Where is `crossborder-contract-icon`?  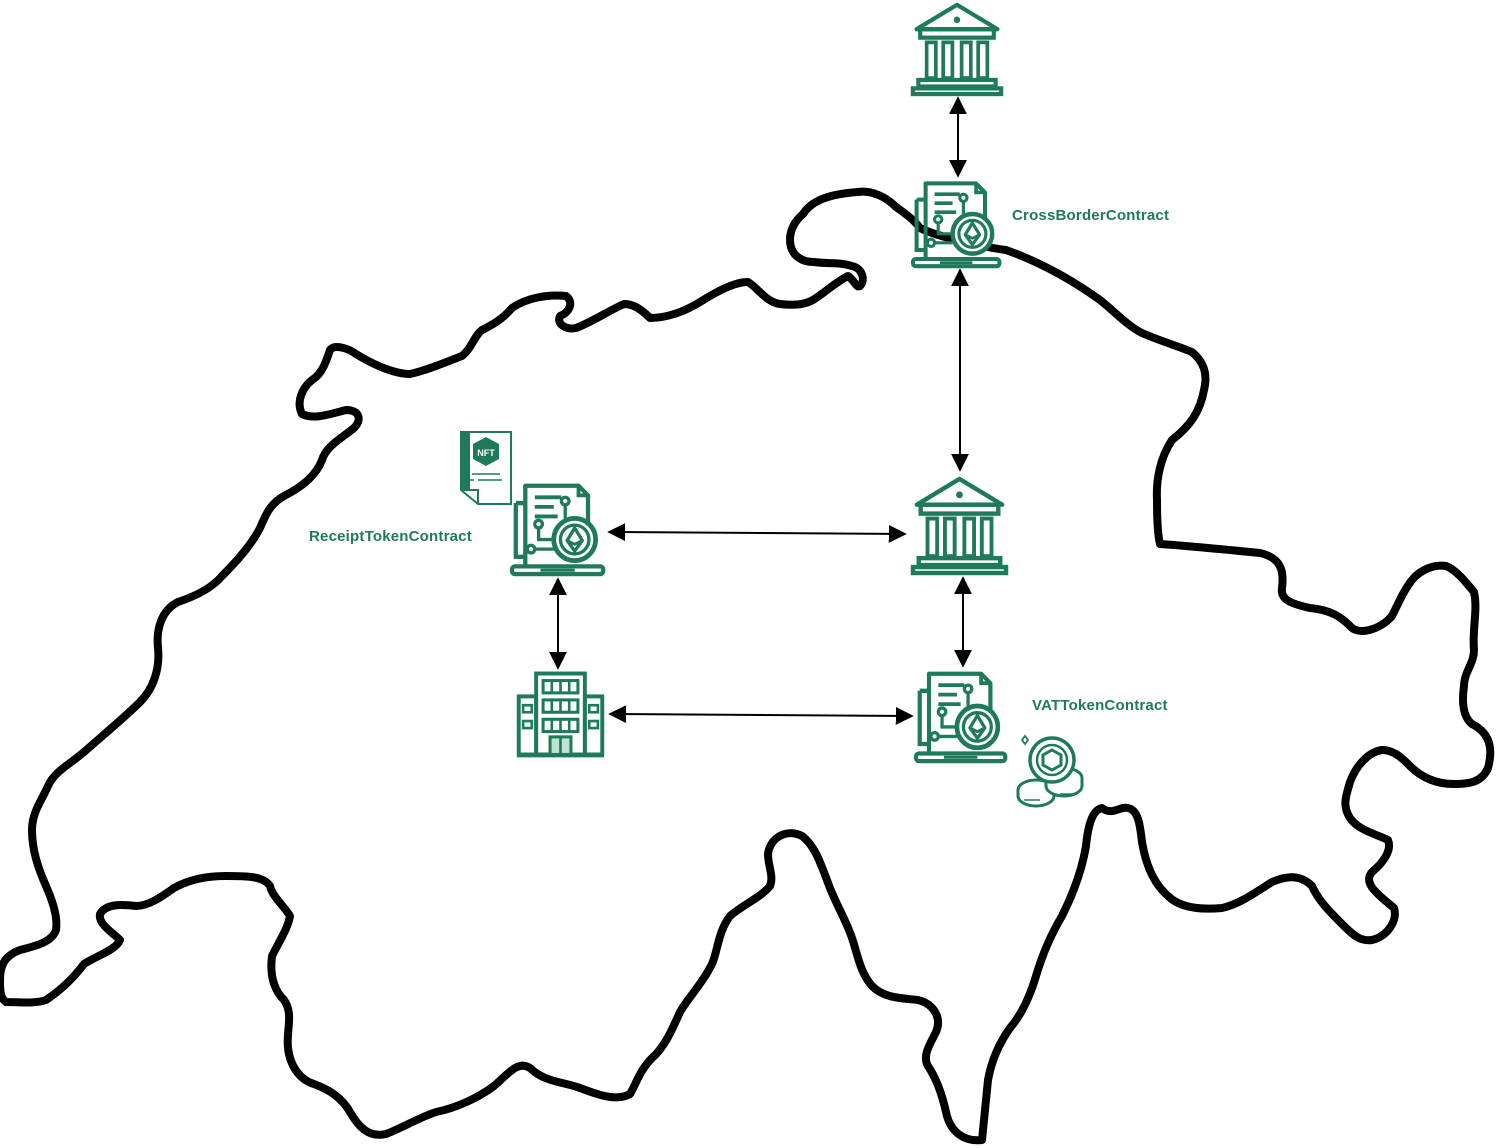 crossborder-contract-icon is located at coordinates (956, 224).